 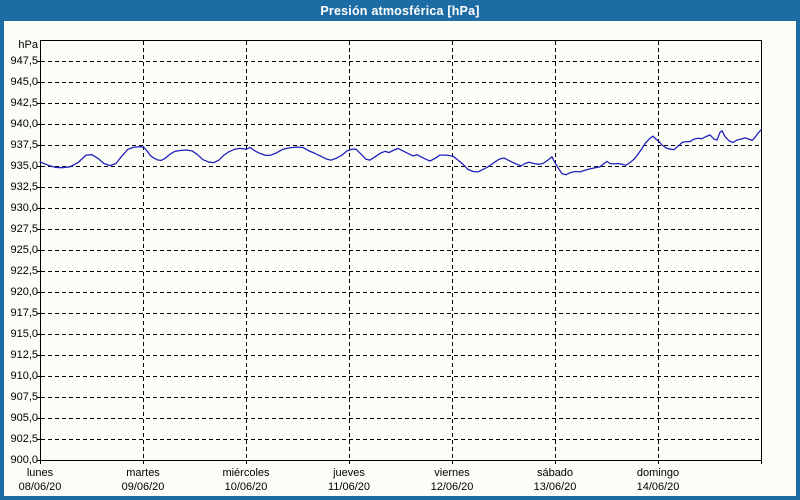 I want to click on y-tick-label: 902,5, so click(x=24, y=439).